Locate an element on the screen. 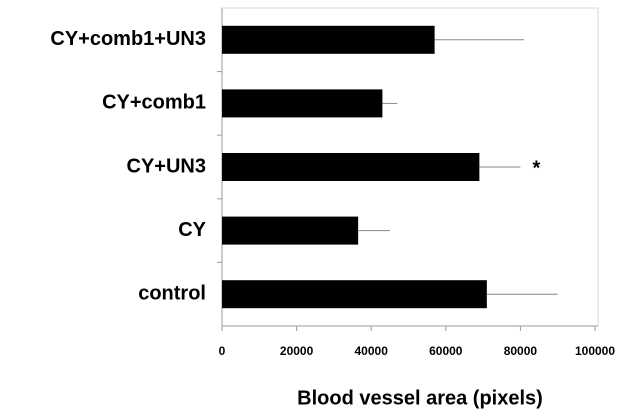 The width and height of the screenshot is (618, 415). x-tick-label: 0 is located at coordinates (222, 351).